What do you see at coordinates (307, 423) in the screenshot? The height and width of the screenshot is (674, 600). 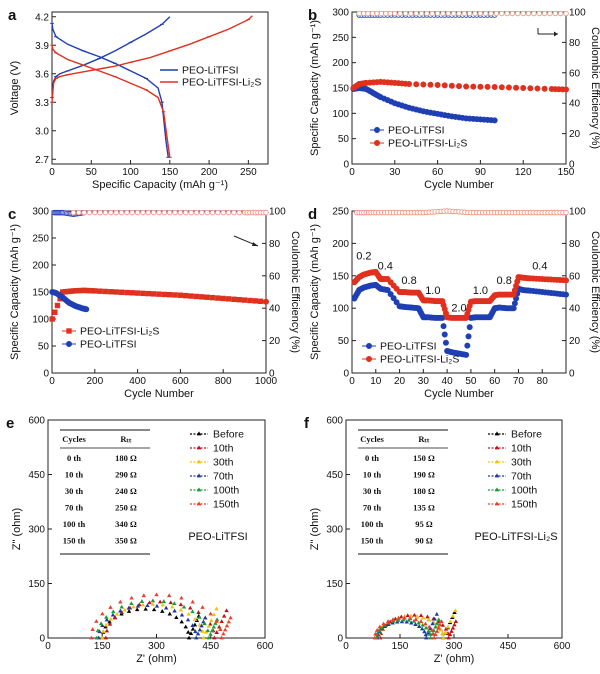 I see `panel-f-letter: f` at bounding box center [307, 423].